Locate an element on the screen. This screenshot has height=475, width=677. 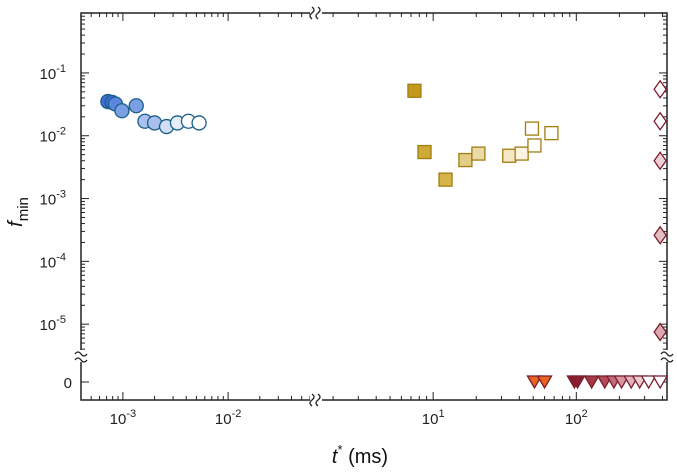
series-diamonds is located at coordinates (660, 210).